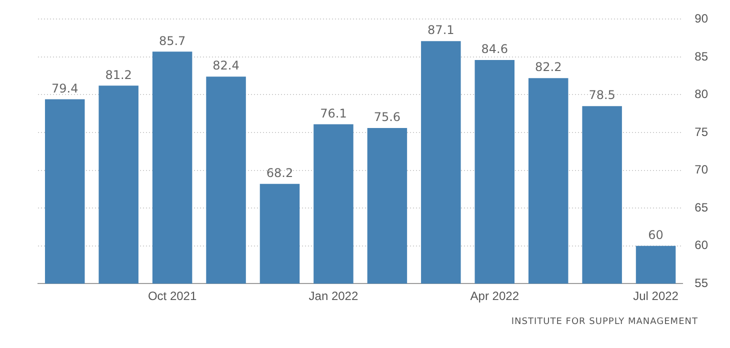  Describe the element at coordinates (656, 296) in the screenshot. I see `x-tick-label: Jul 2022` at that location.